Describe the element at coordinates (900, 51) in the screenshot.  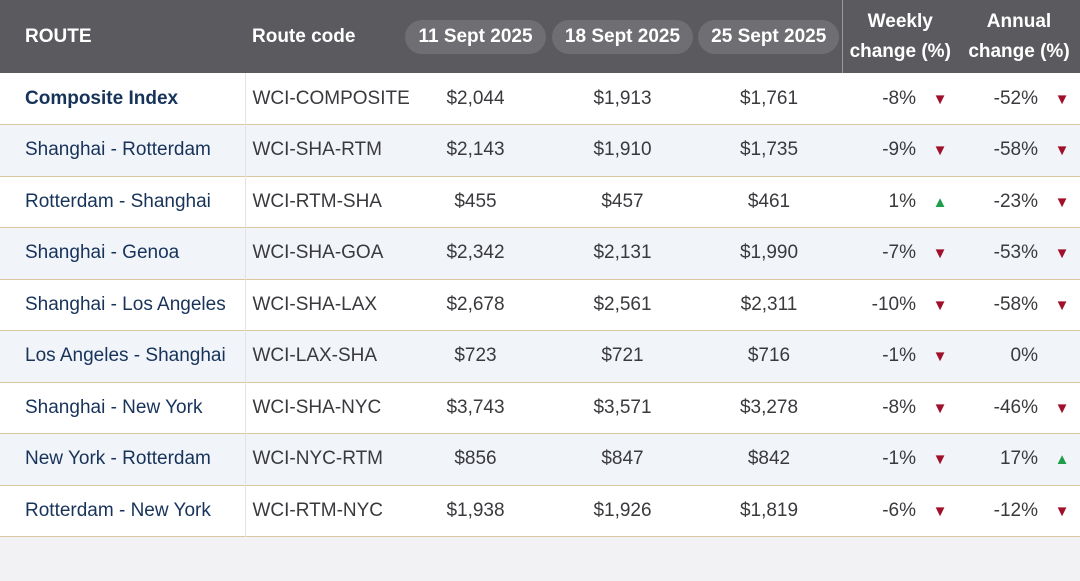
I see `header-weekly-line2: change (%)` at that location.